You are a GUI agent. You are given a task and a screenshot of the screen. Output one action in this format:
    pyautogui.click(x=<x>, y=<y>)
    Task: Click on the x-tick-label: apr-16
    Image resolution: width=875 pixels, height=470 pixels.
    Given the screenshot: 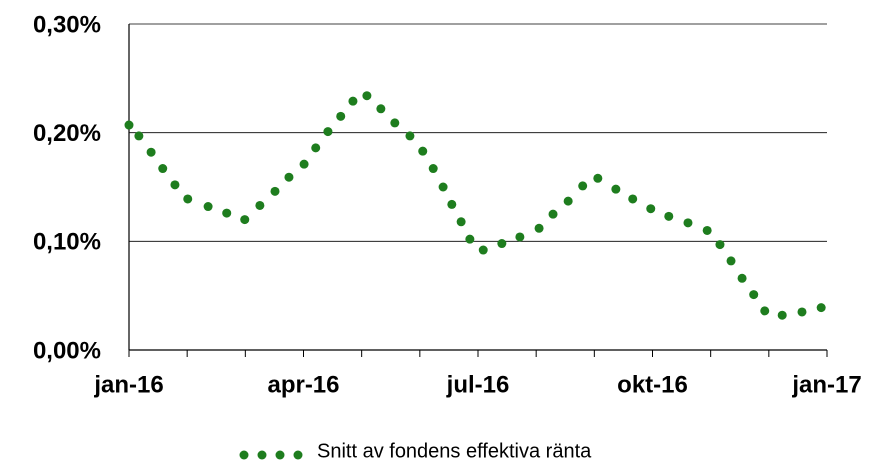 What is the action you would take?
    pyautogui.click(x=303, y=384)
    